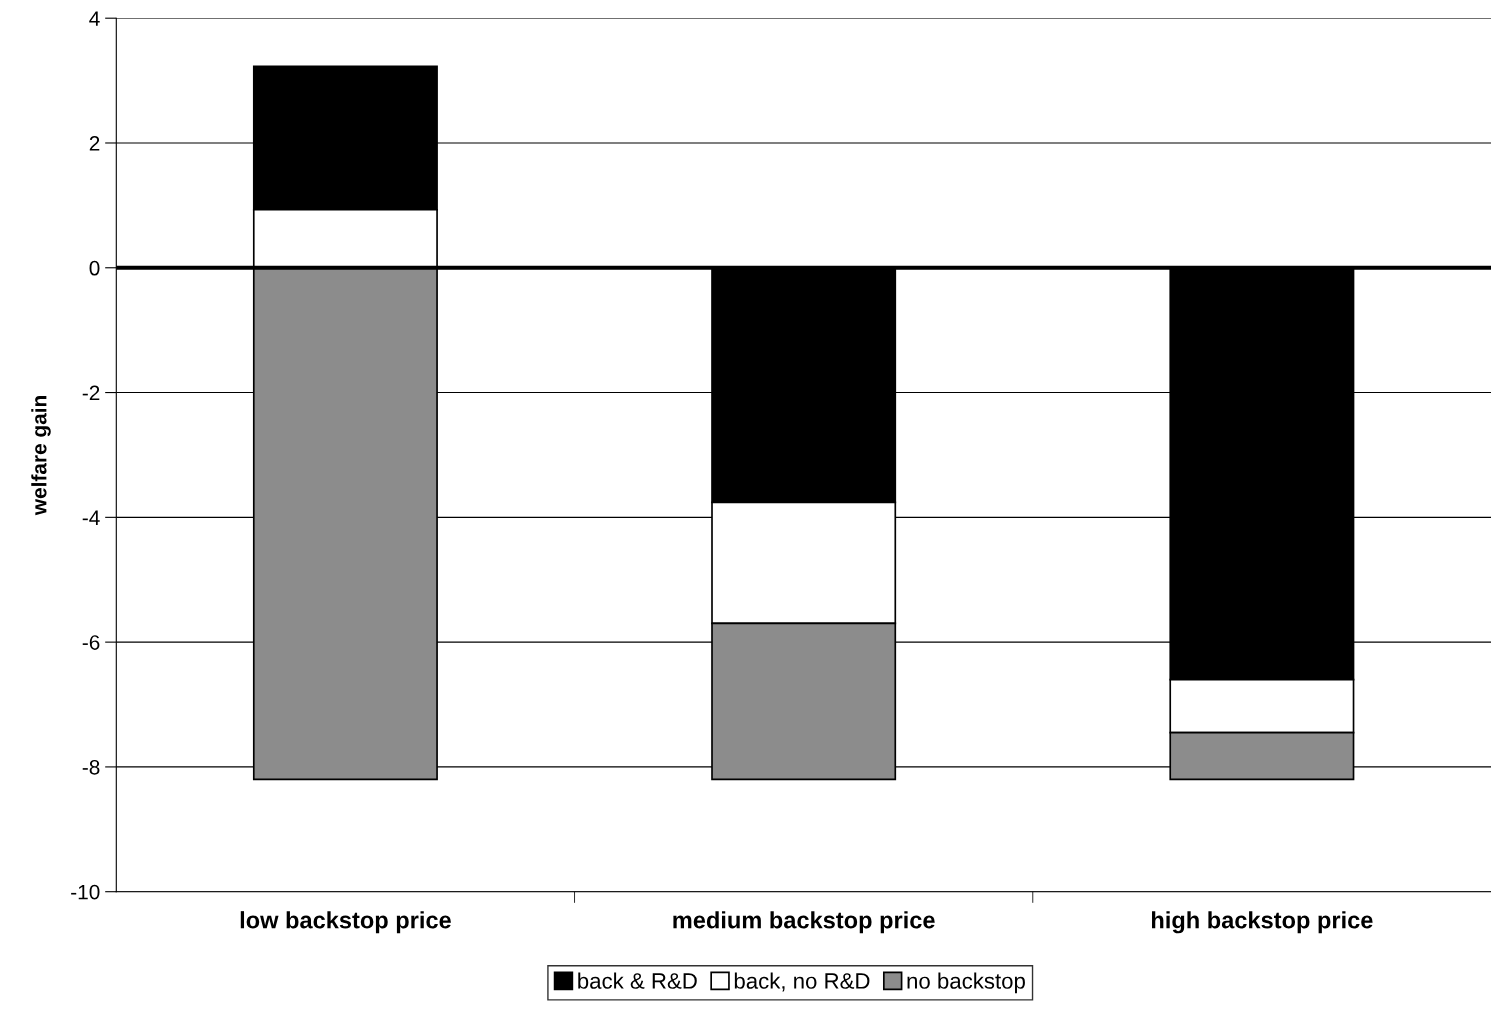 The height and width of the screenshot is (1011, 1491). I want to click on x-tick-label: medium backstop price, so click(804, 922).